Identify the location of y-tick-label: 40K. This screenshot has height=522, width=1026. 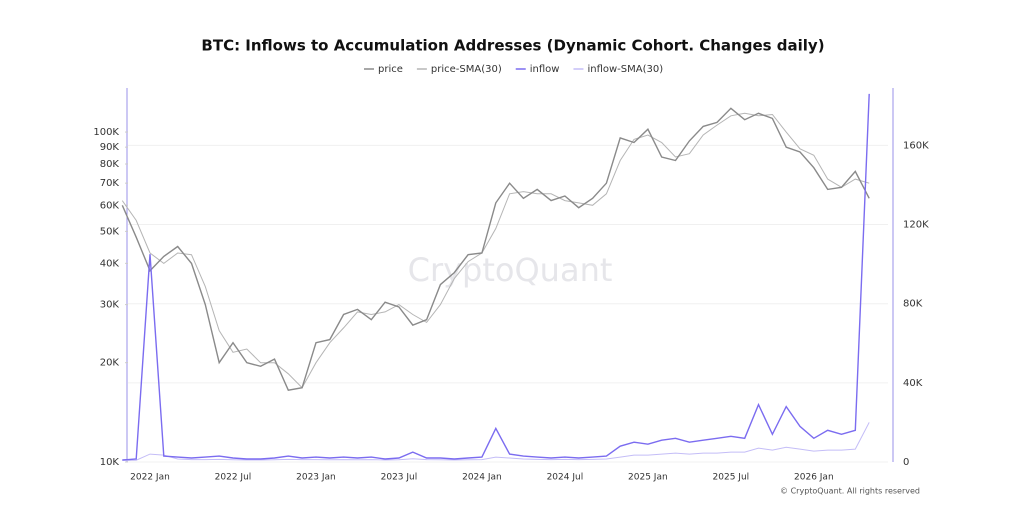
(110, 263).